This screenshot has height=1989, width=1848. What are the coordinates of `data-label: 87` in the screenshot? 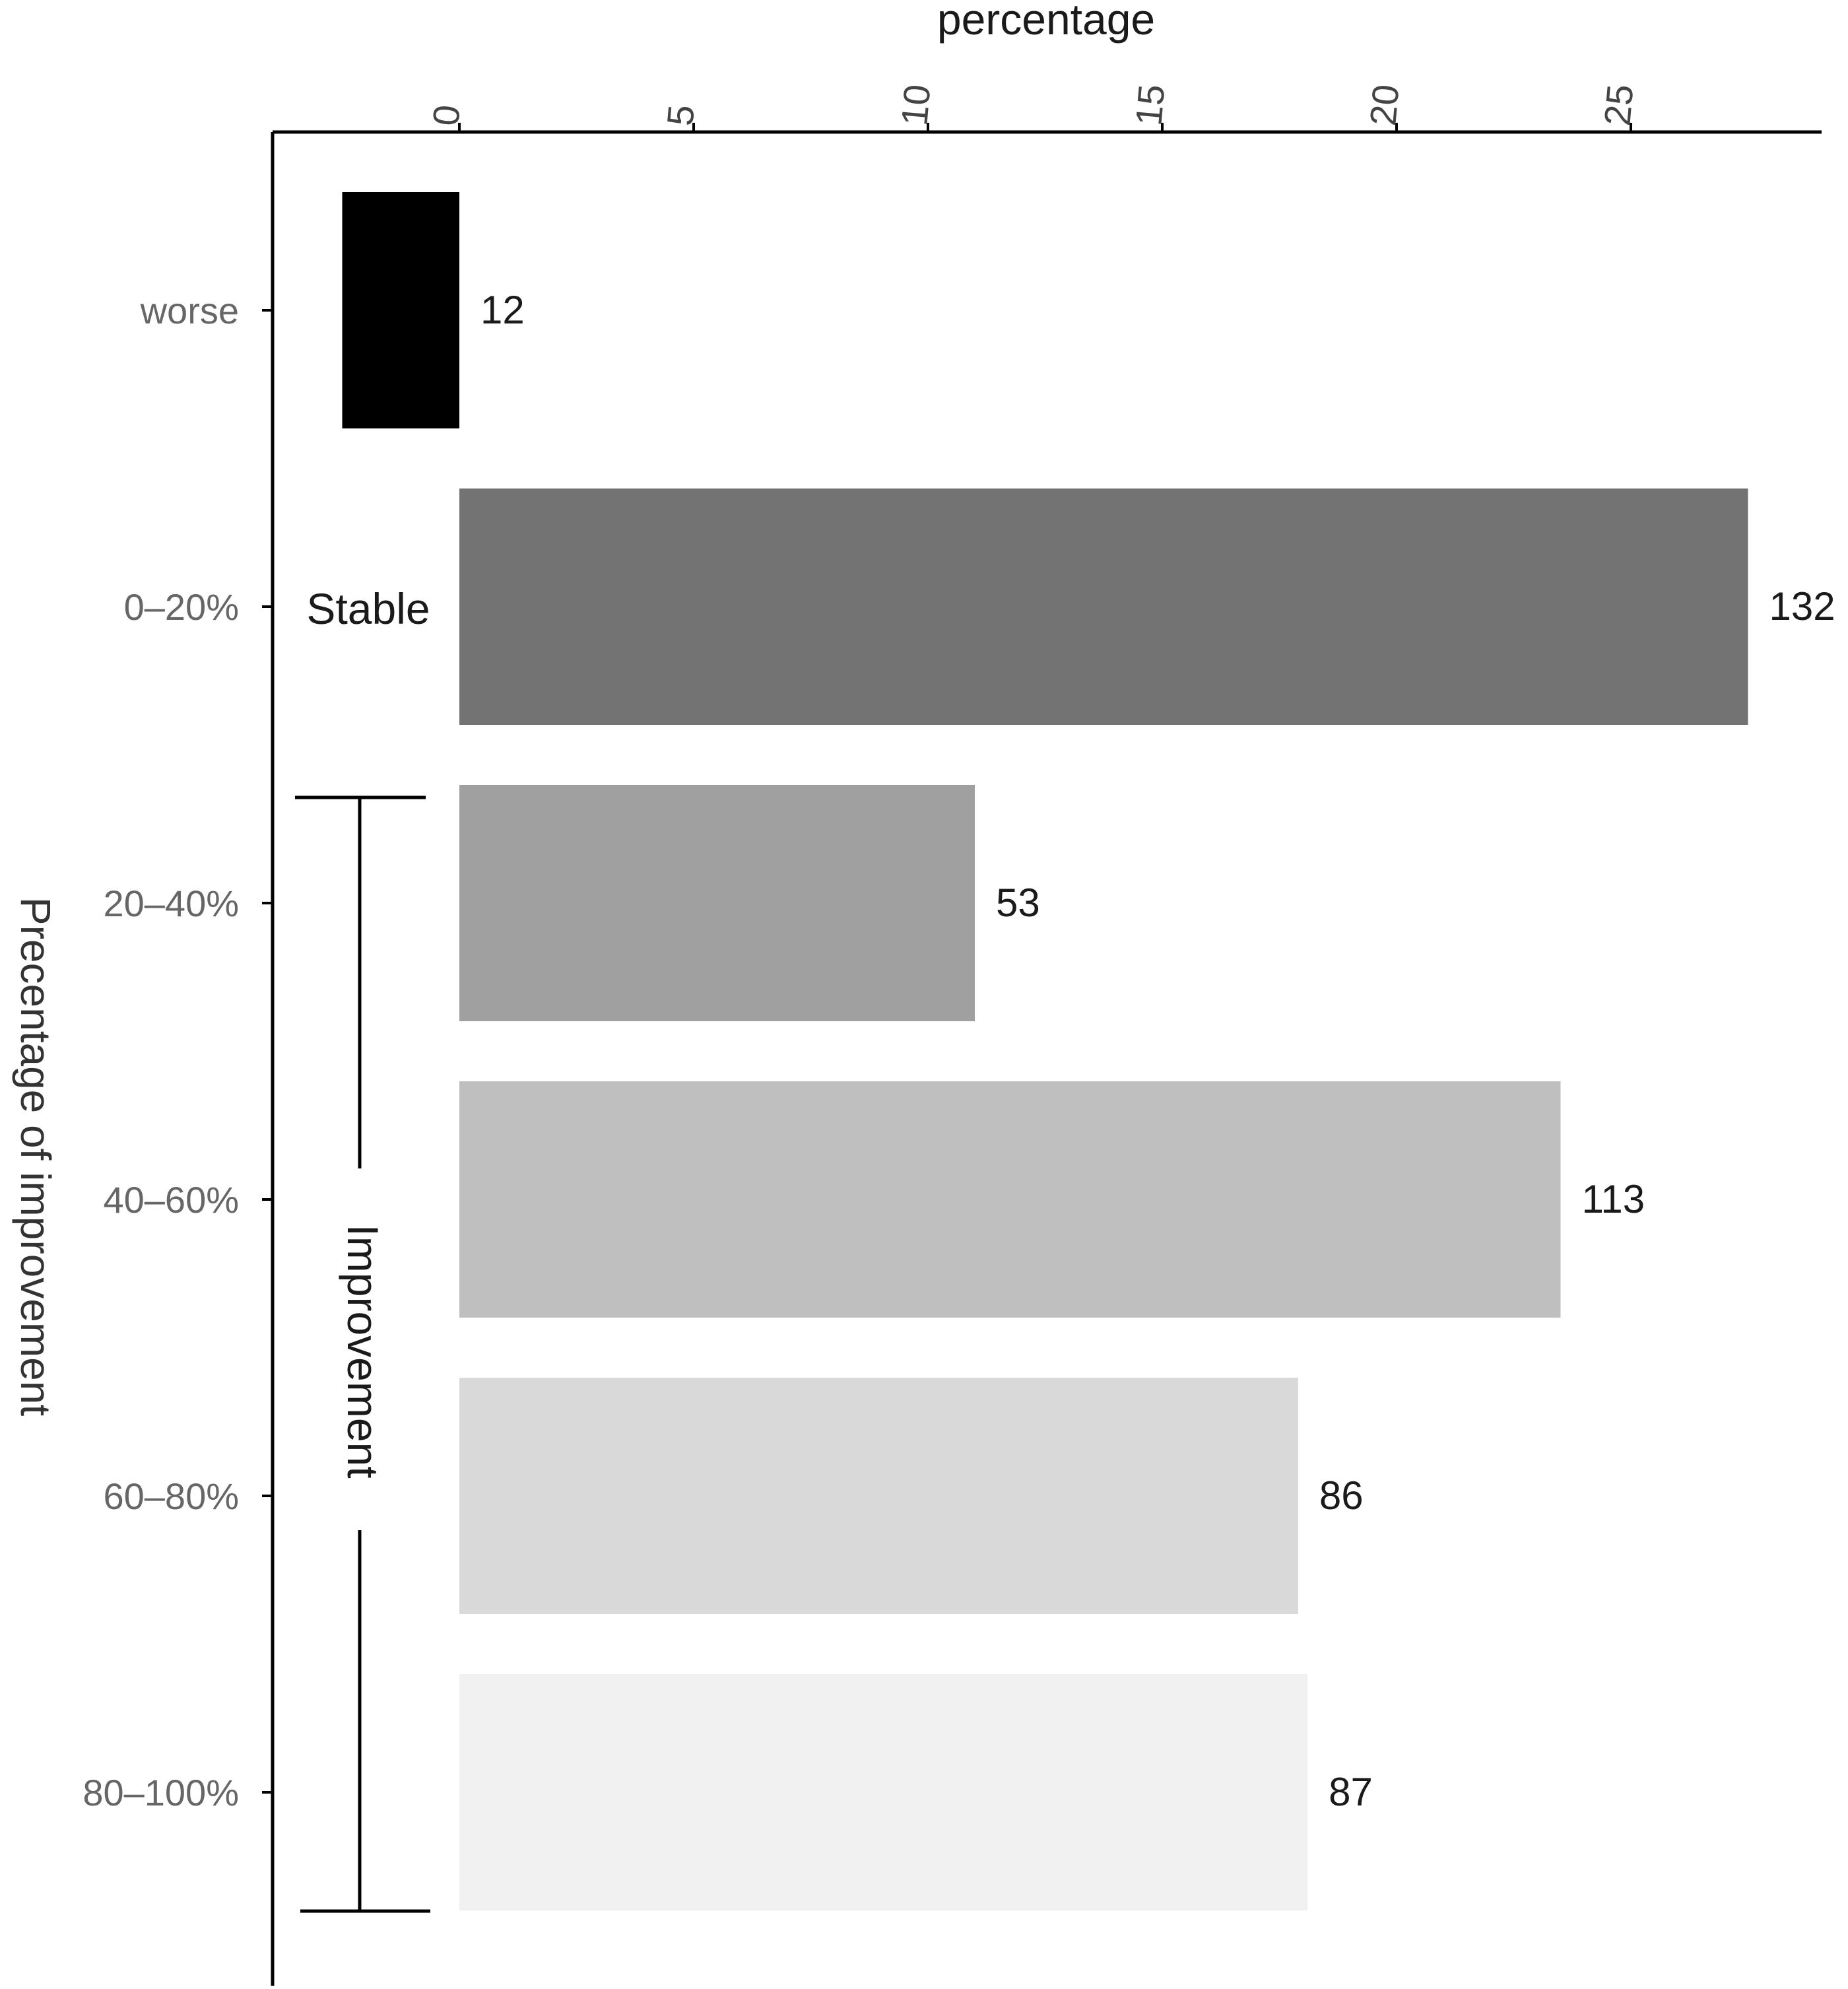 It's located at (1351, 1792).